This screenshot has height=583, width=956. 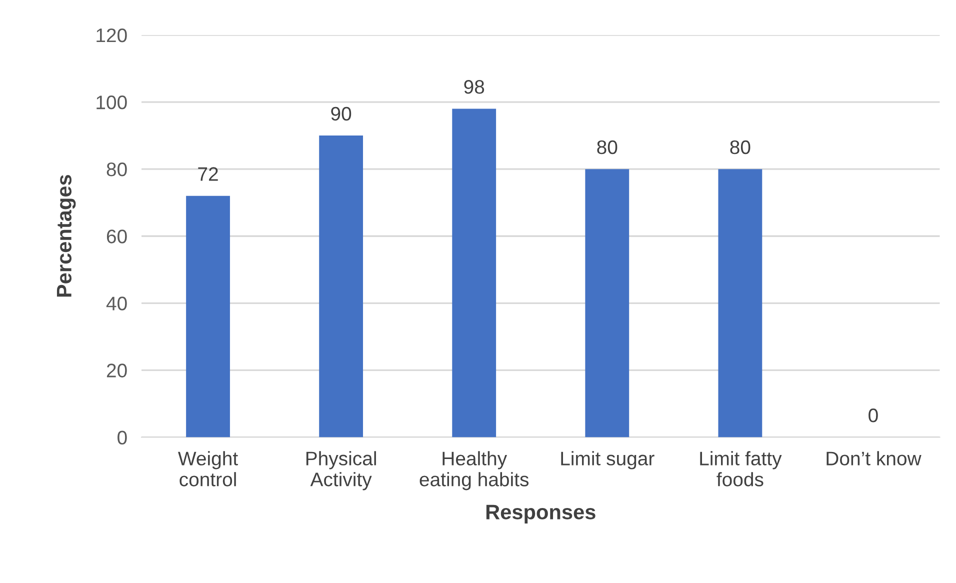 I want to click on x-tick-label: Healthy eating habits, so click(x=474, y=470).